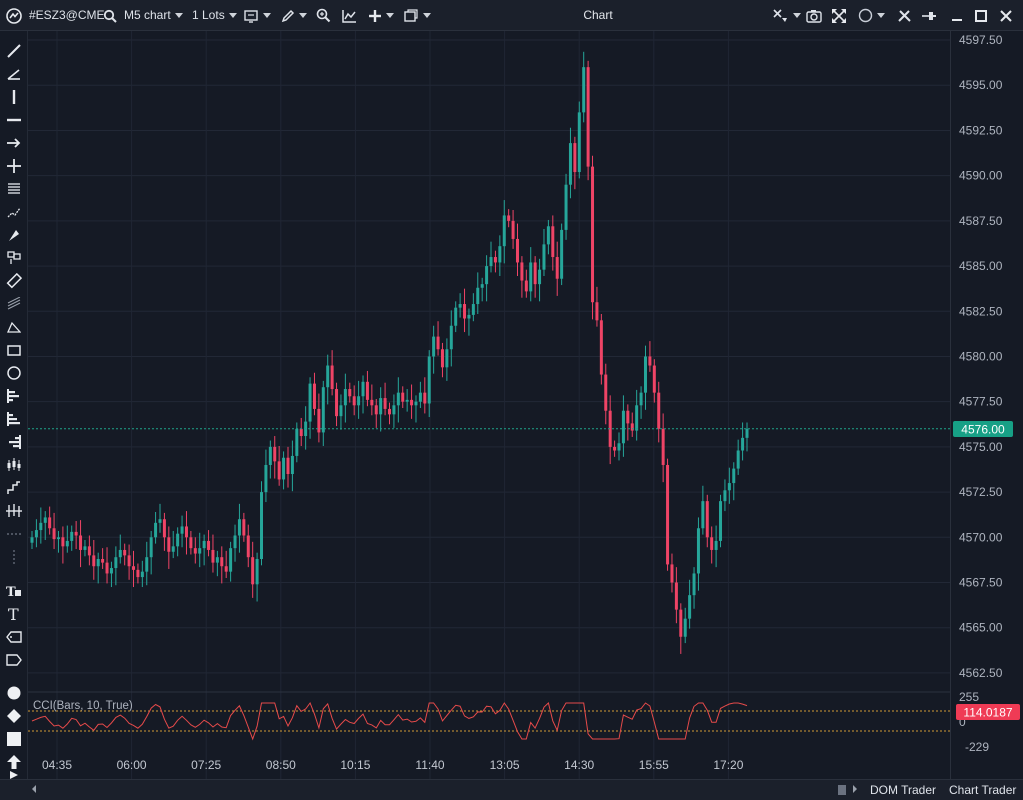  Describe the element at coordinates (842, 790) in the screenshot. I see `scrollbar-thumb` at that location.